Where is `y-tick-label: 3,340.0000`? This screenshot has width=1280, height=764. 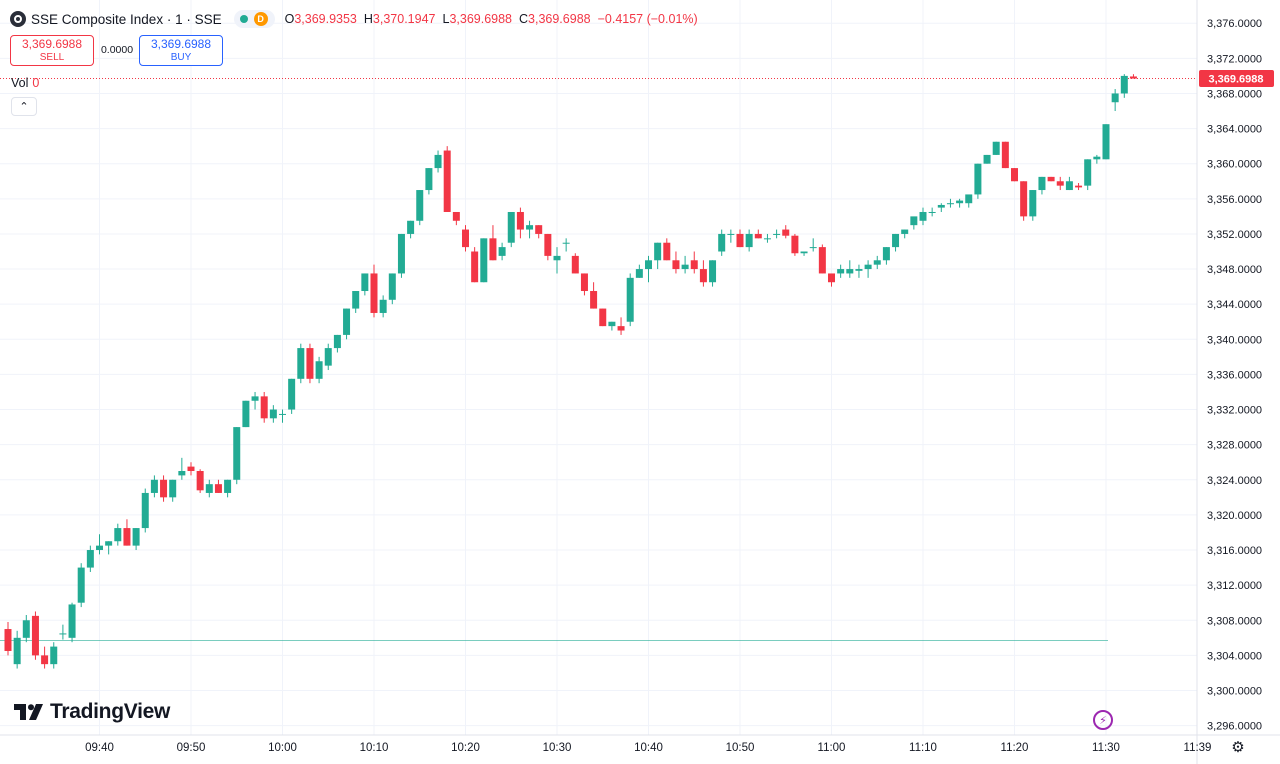
y-tick-label: 3,340.0000 is located at coordinates (1234, 340).